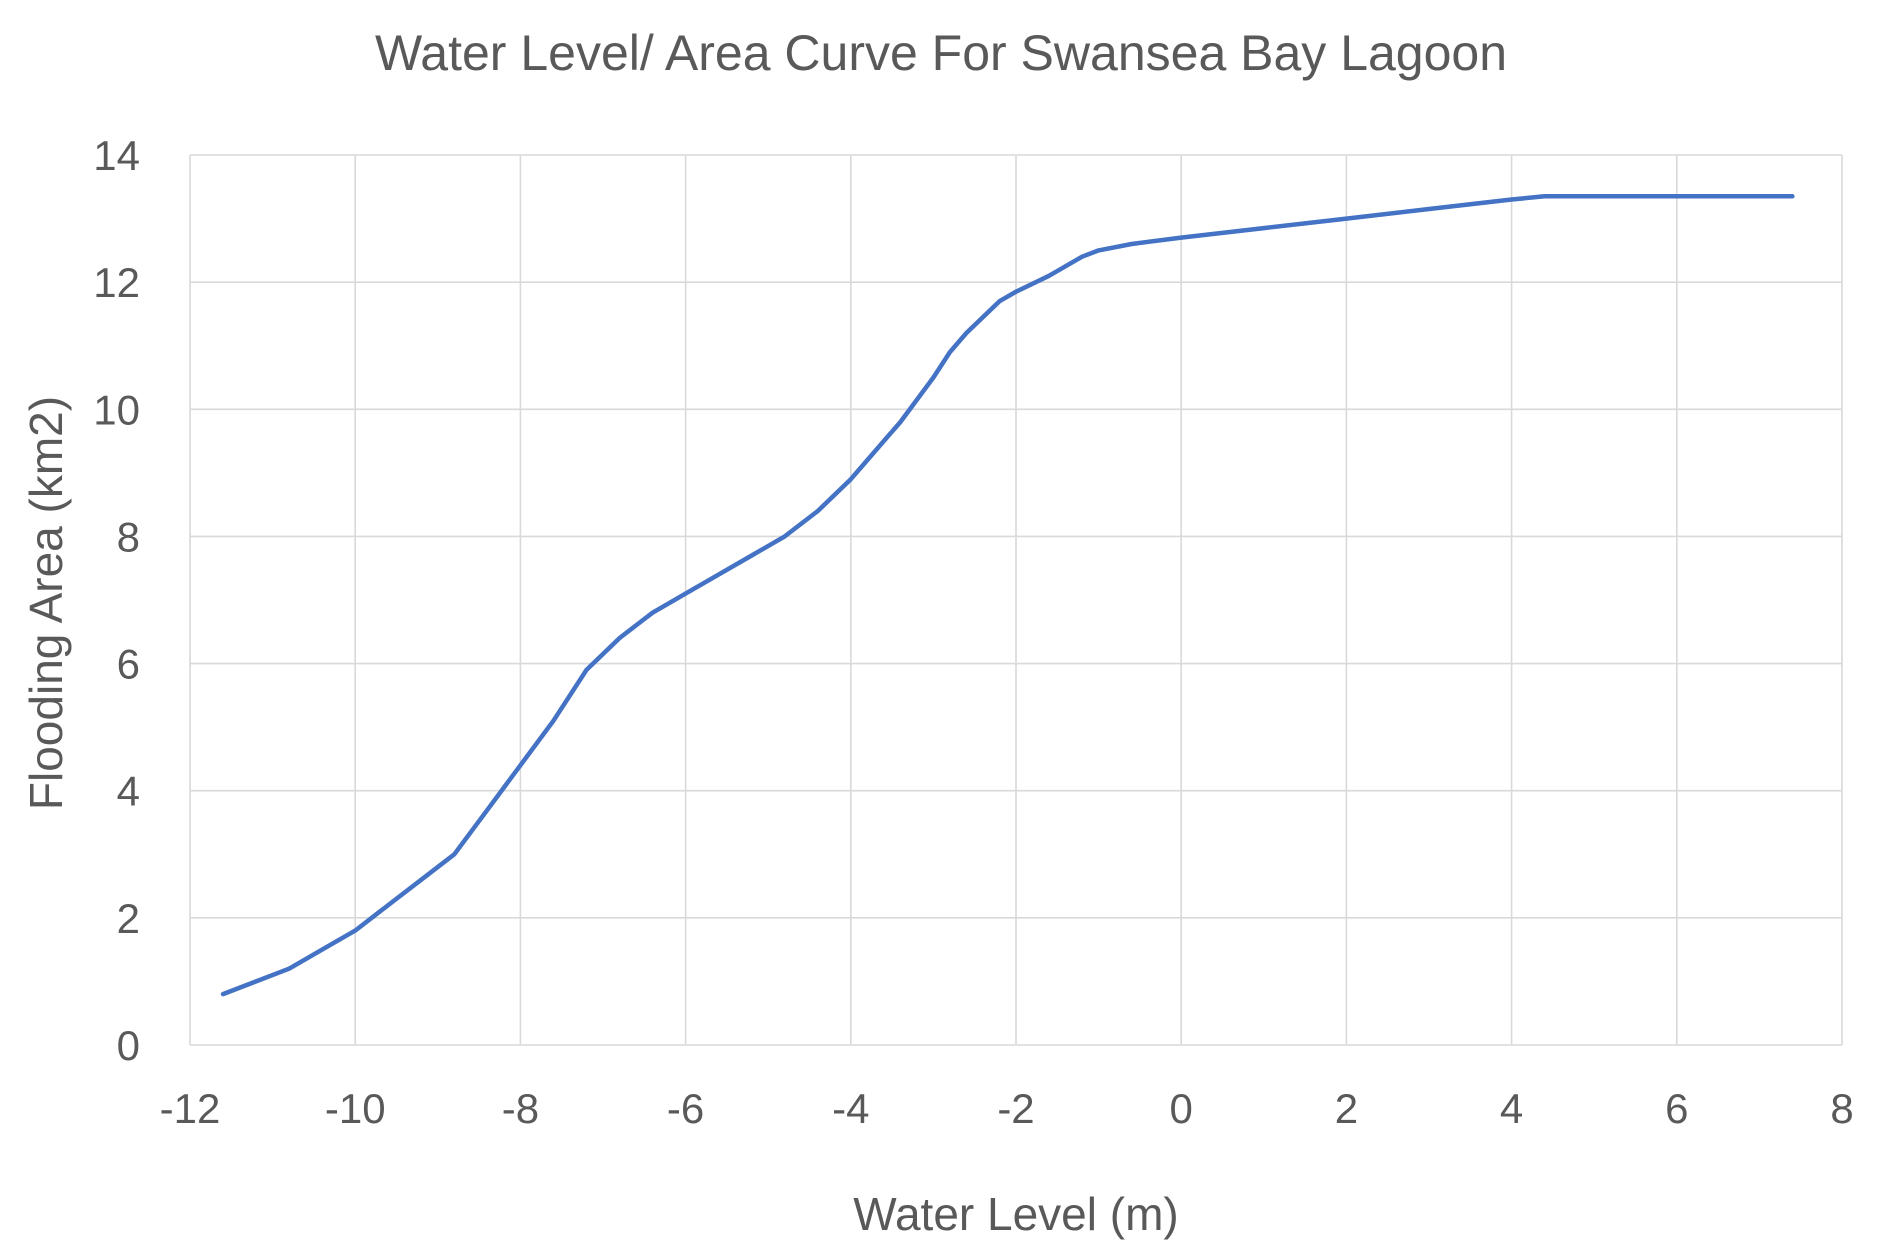  Describe the element at coordinates (1841, 1108) in the screenshot. I see `x-tick-label: 8` at that location.